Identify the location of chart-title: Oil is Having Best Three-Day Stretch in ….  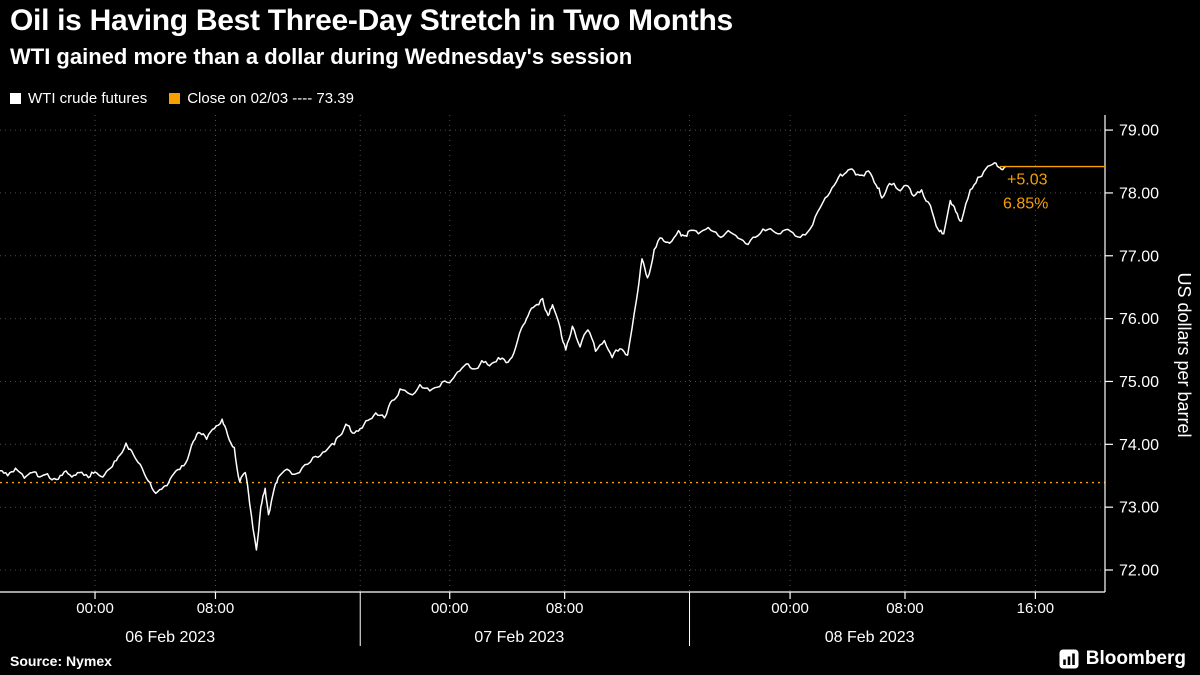
(371, 20).